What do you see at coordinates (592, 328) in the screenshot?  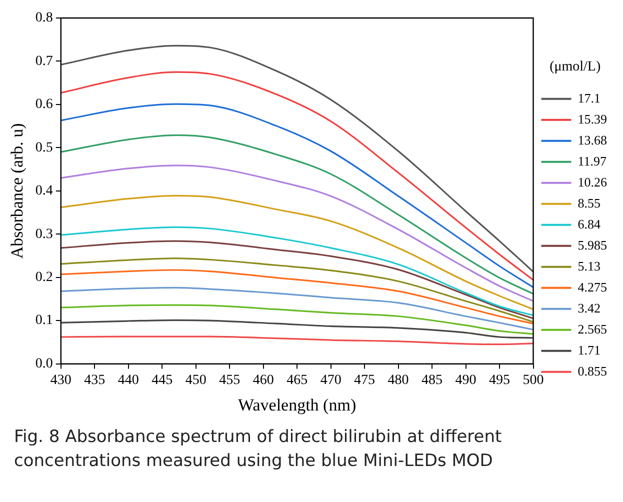 I see `legend-label: 2.565` at bounding box center [592, 328].